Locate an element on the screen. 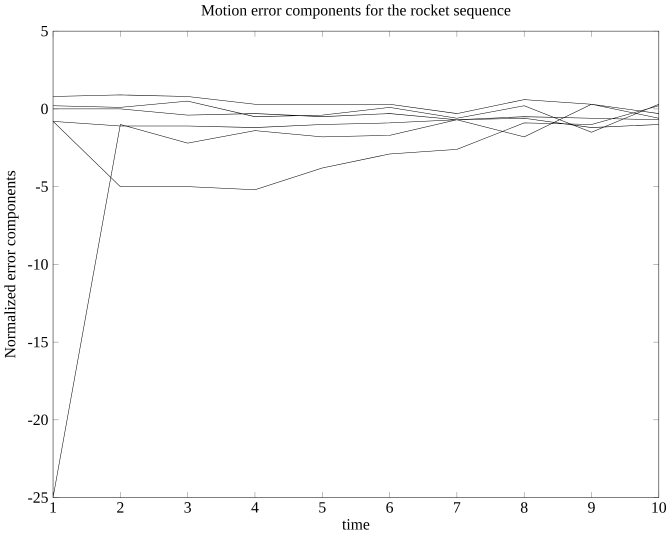 The width and height of the screenshot is (671, 544). y-tick-label: 0 is located at coordinates (44, 109).